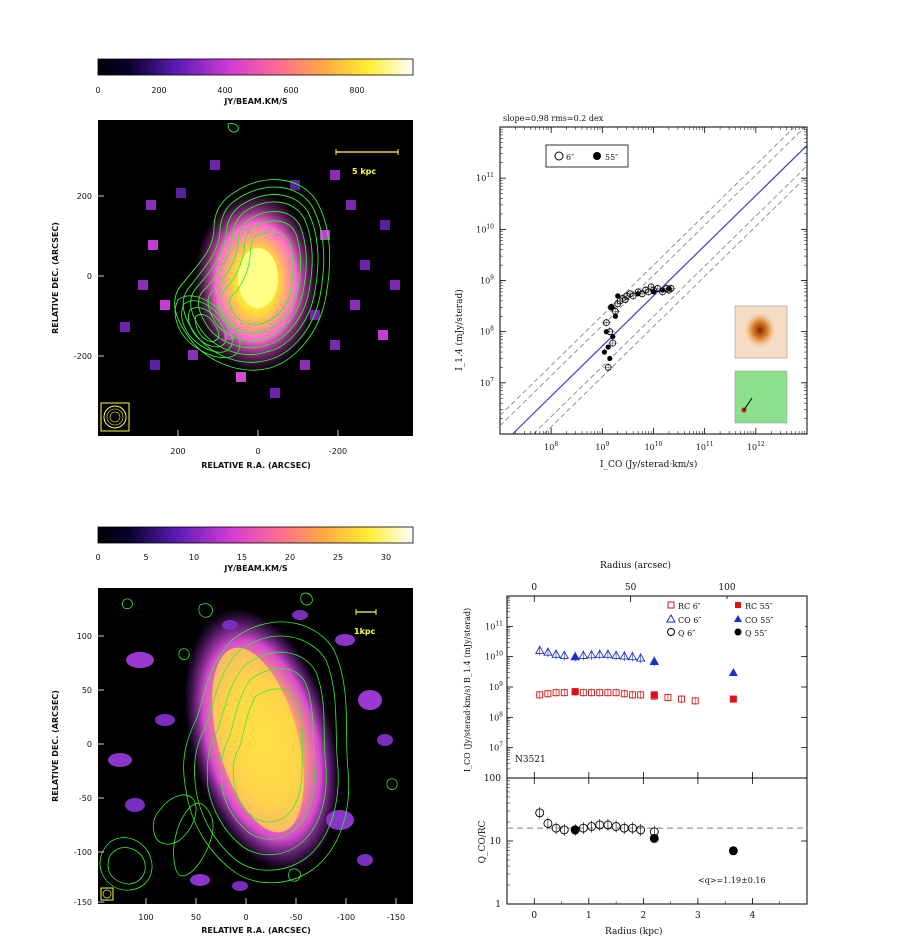 This screenshot has width=899, height=940. What do you see at coordinates (753, 916) in the screenshot?
I see `x-tick-label: 4` at bounding box center [753, 916].